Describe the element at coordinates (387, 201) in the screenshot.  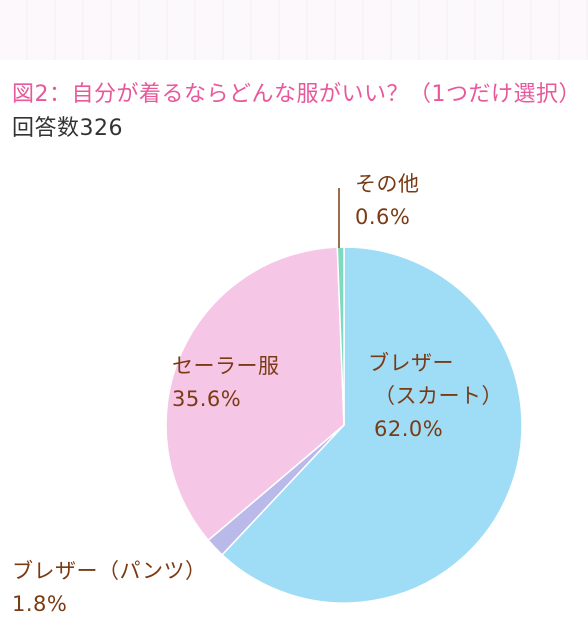
I see `label-other: その他 0.6%` at that location.